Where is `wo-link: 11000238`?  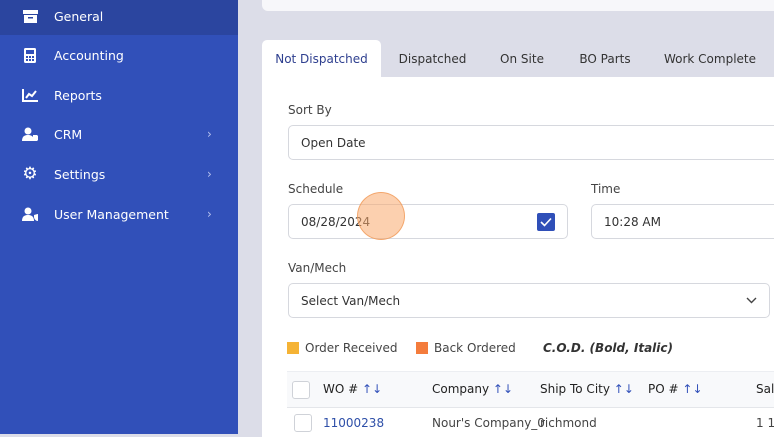
wo-link: 11000238 is located at coordinates (354, 423).